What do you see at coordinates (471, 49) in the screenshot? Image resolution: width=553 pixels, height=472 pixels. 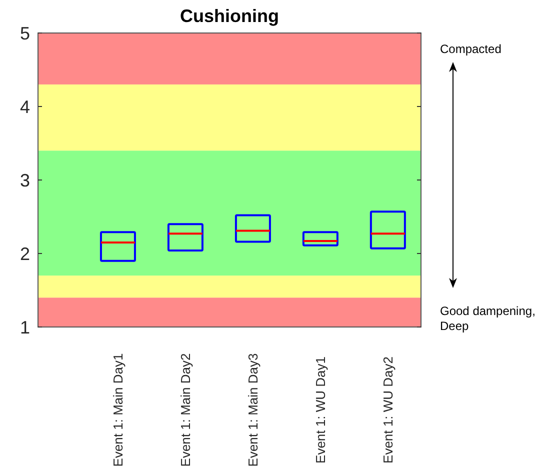 I see `text: Compacted` at bounding box center [471, 49].